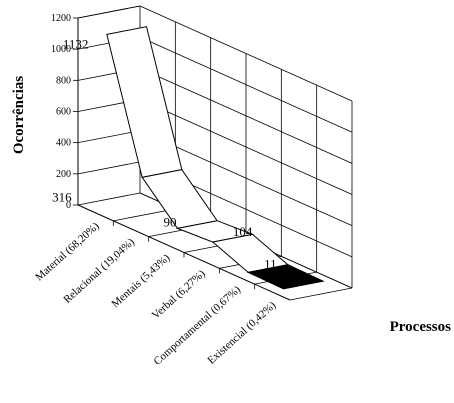 This screenshot has height=403, width=454. What do you see at coordinates (197, 325) in the screenshot?
I see `category-label: Comportamental (0,67%)` at bounding box center [197, 325].